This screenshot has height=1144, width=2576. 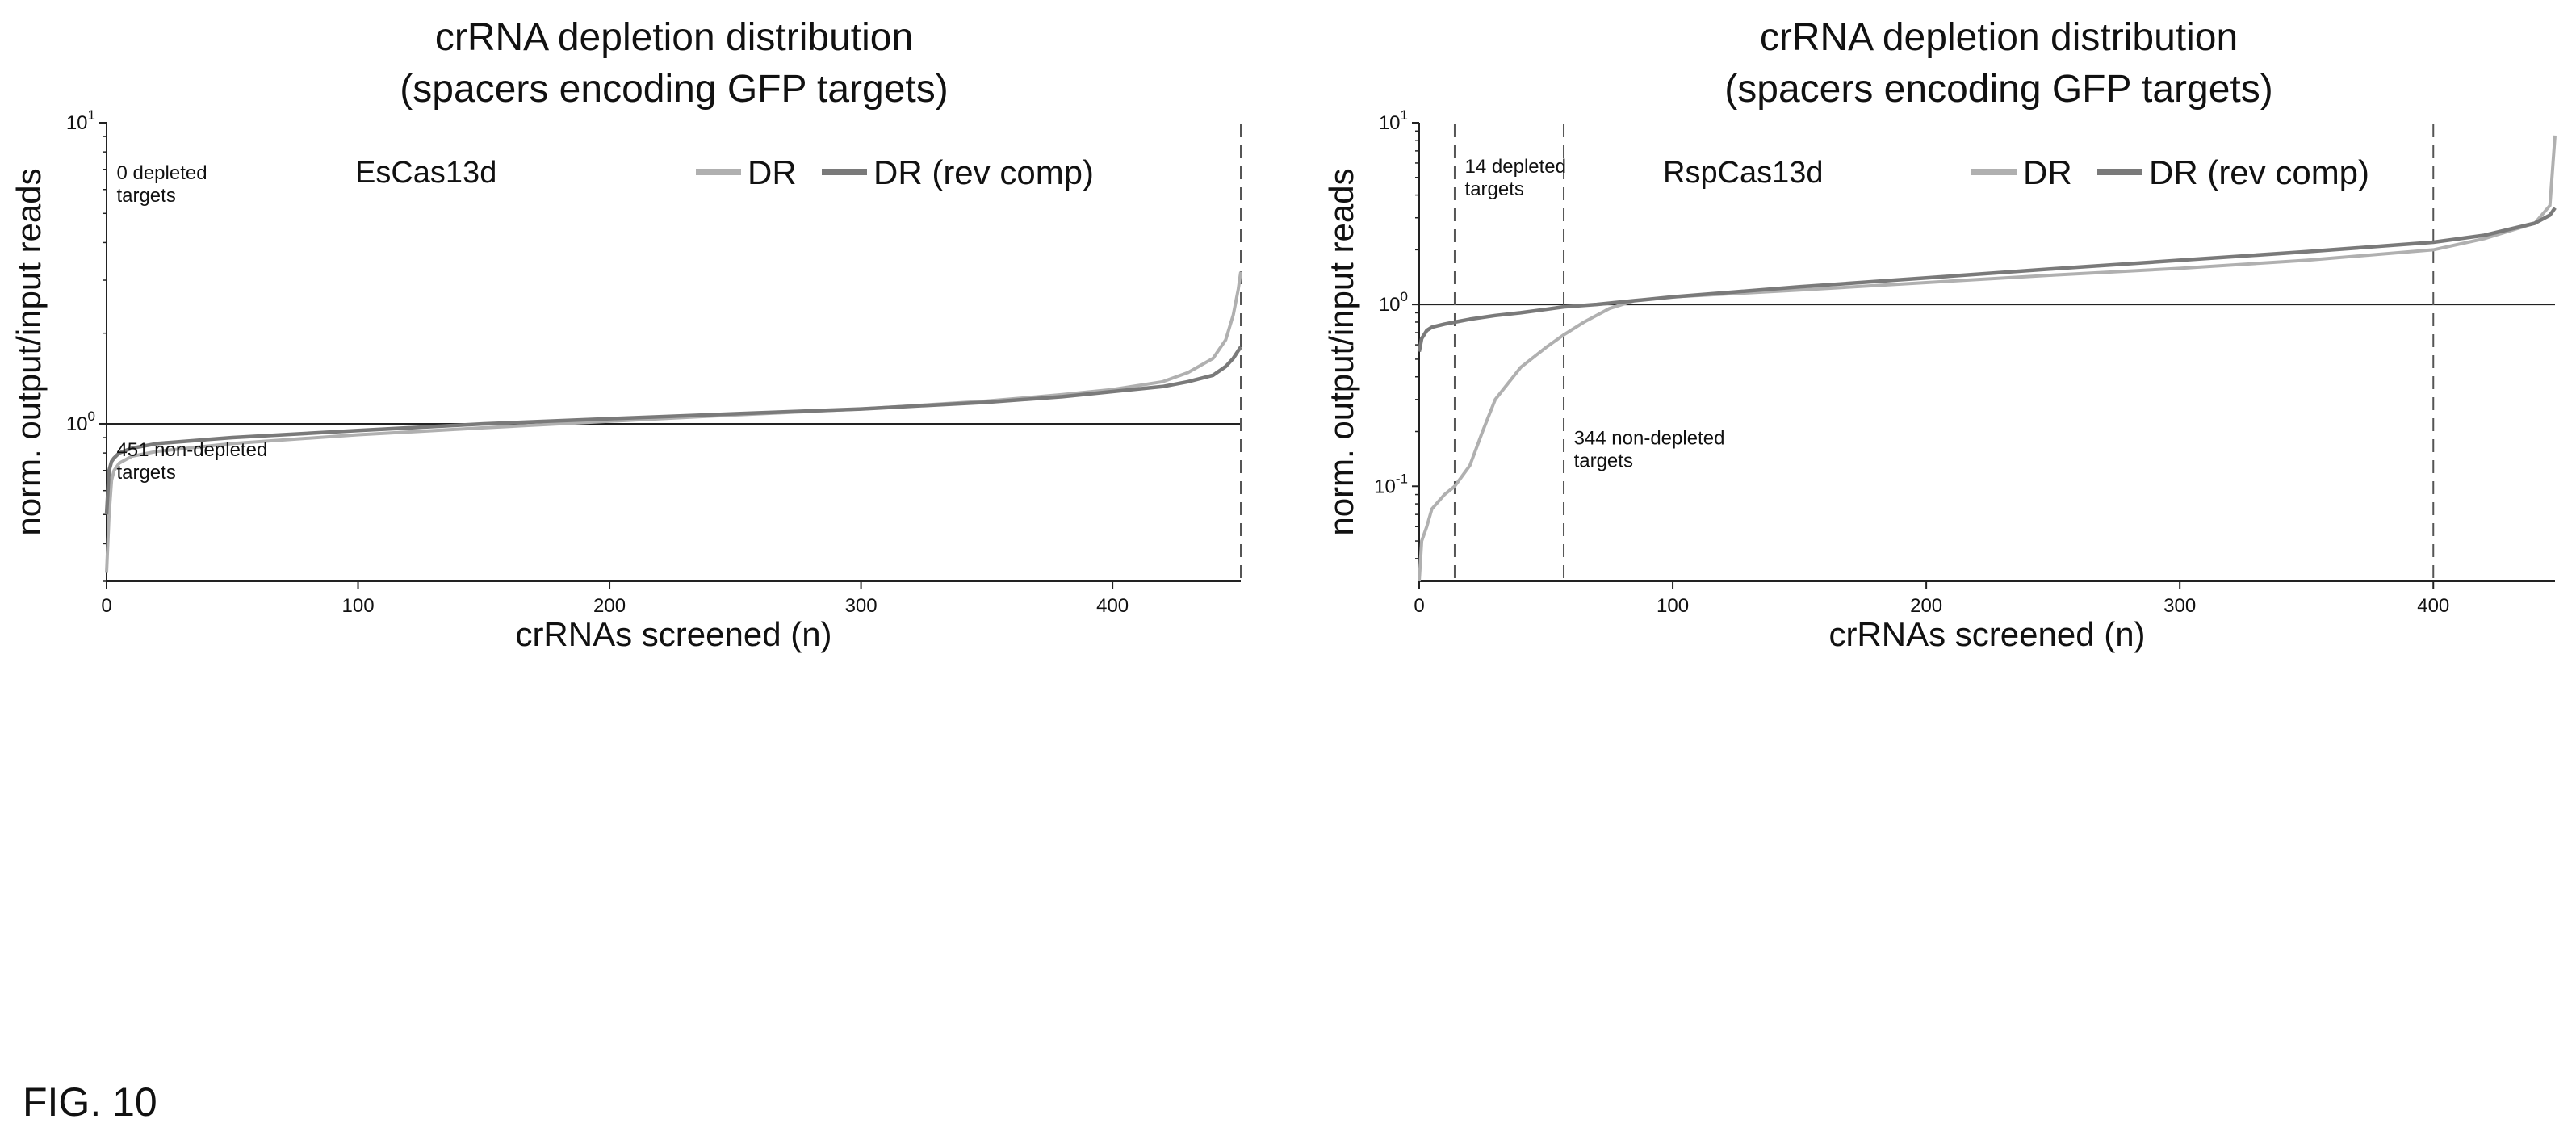 What do you see at coordinates (1649, 438) in the screenshot?
I see `annotation-text: 344 non-depleted` at bounding box center [1649, 438].